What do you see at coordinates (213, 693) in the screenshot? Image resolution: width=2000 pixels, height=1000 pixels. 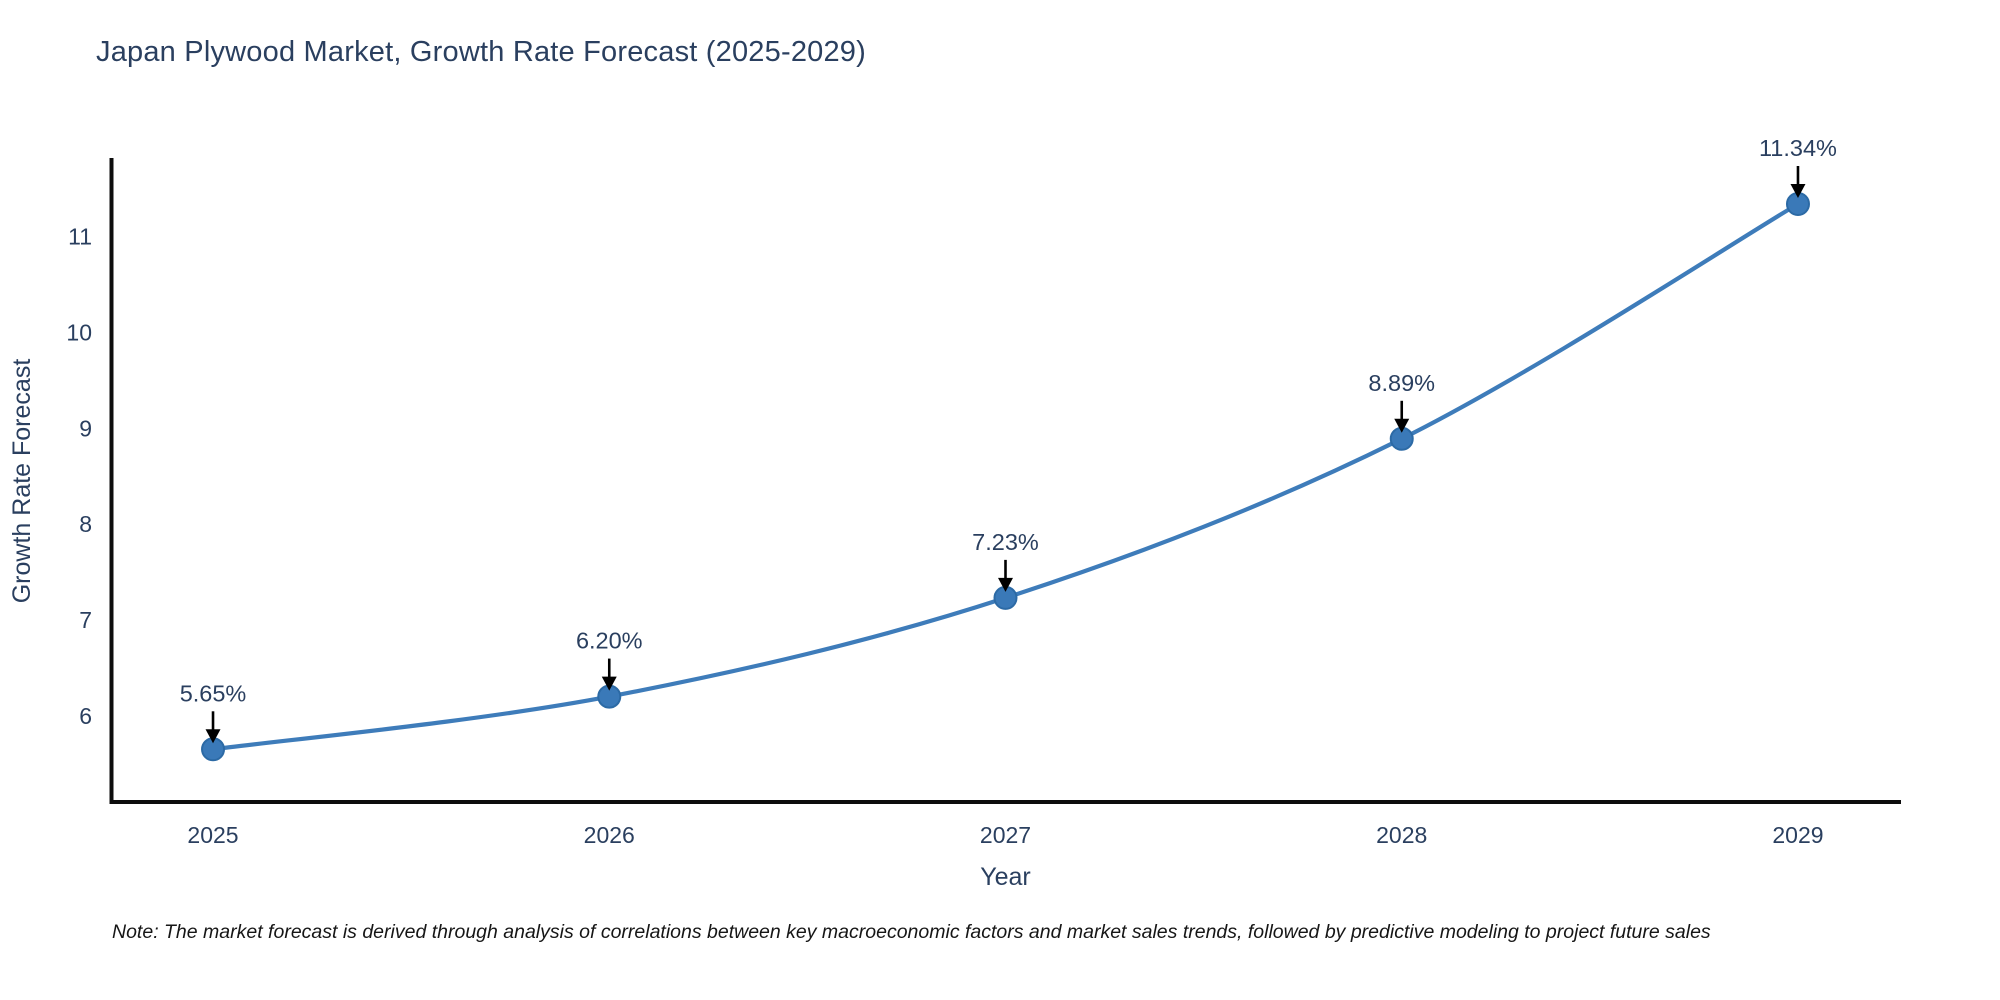 I see `point-label-2025: 5.65%` at bounding box center [213, 693].